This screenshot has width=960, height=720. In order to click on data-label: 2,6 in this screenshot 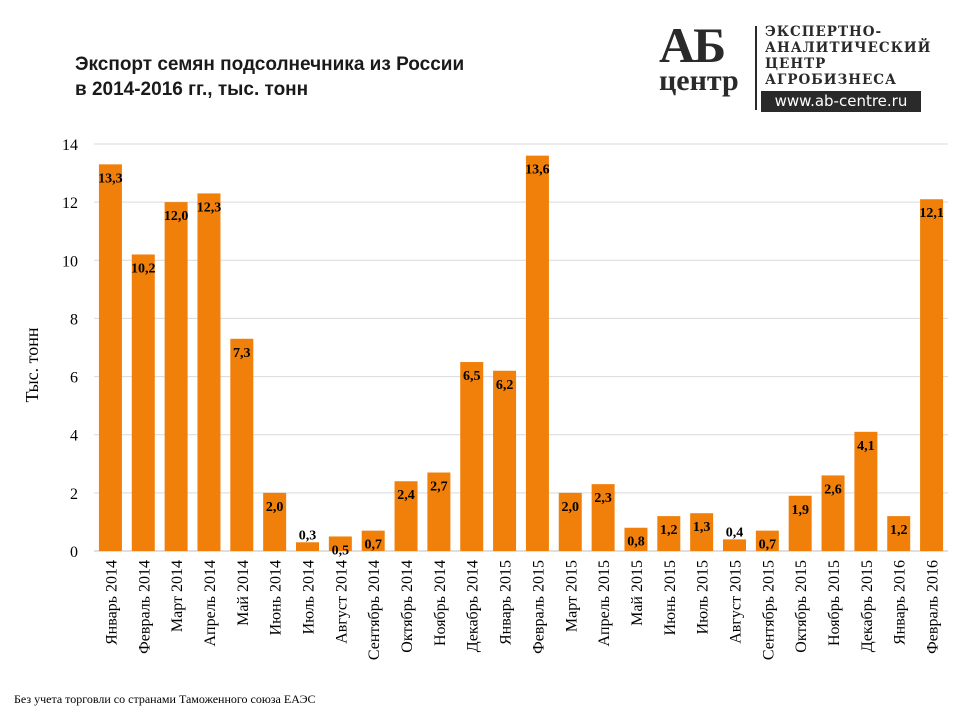, I will do `click(833, 489)`.